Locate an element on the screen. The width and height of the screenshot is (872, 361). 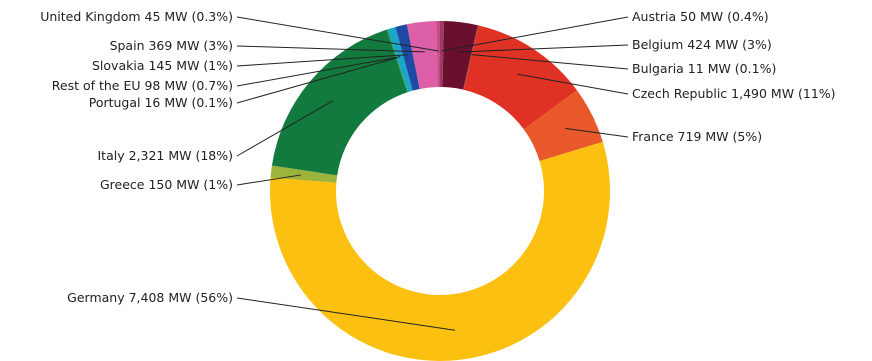
label-czech-republic: Czech Republic 1,490 MW (11%) is located at coordinates (734, 93).